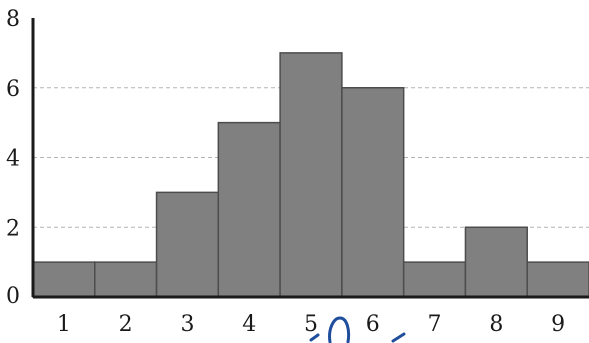 This screenshot has width=589, height=343. I want to click on x-tick-label: 5, so click(311, 324).